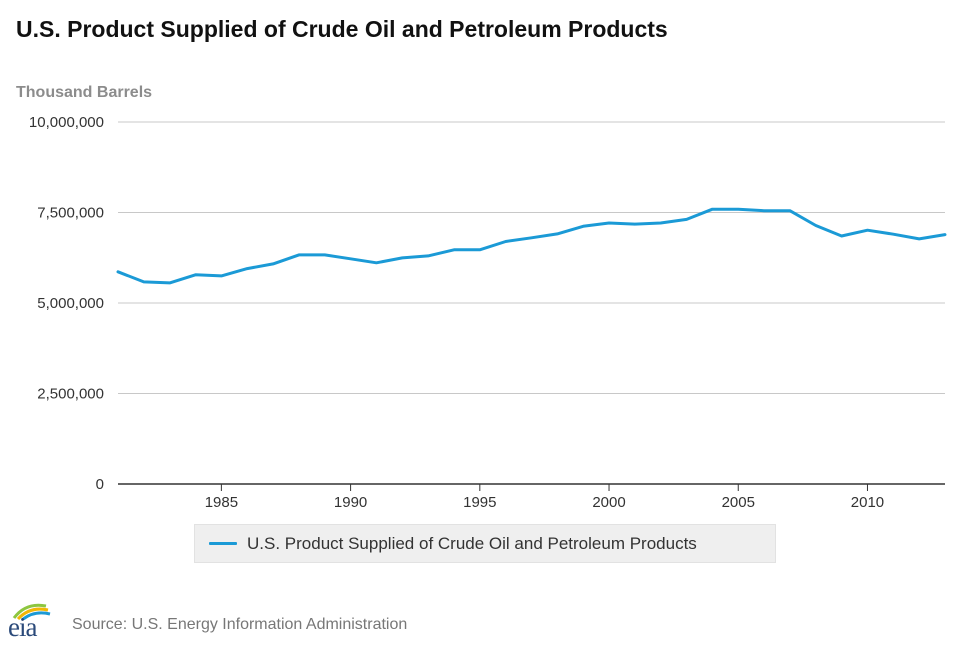 The image size is (970, 647). I want to click on y-tick-label: 0, so click(100, 484).